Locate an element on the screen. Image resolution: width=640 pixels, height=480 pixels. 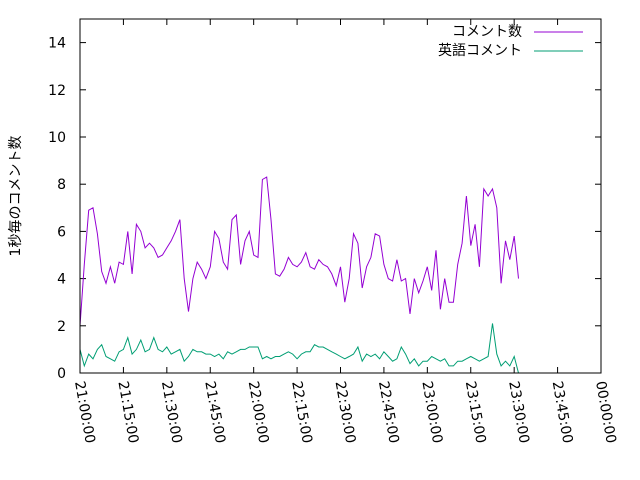
y-axis-label: 1秒毎のコメント数 is located at coordinates (16, 196).